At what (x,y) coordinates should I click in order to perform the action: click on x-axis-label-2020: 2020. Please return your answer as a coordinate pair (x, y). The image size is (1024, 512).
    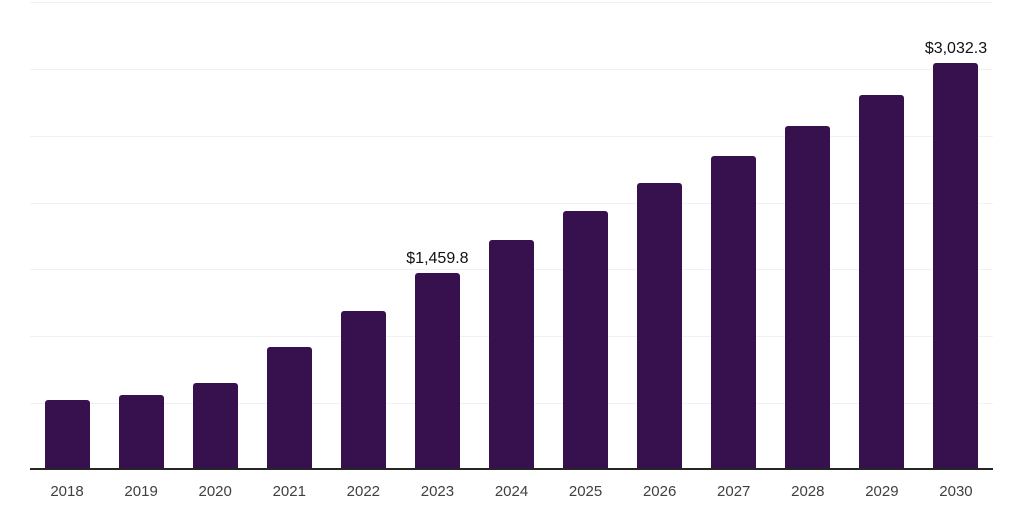
    Looking at the image, I should click on (215, 491).